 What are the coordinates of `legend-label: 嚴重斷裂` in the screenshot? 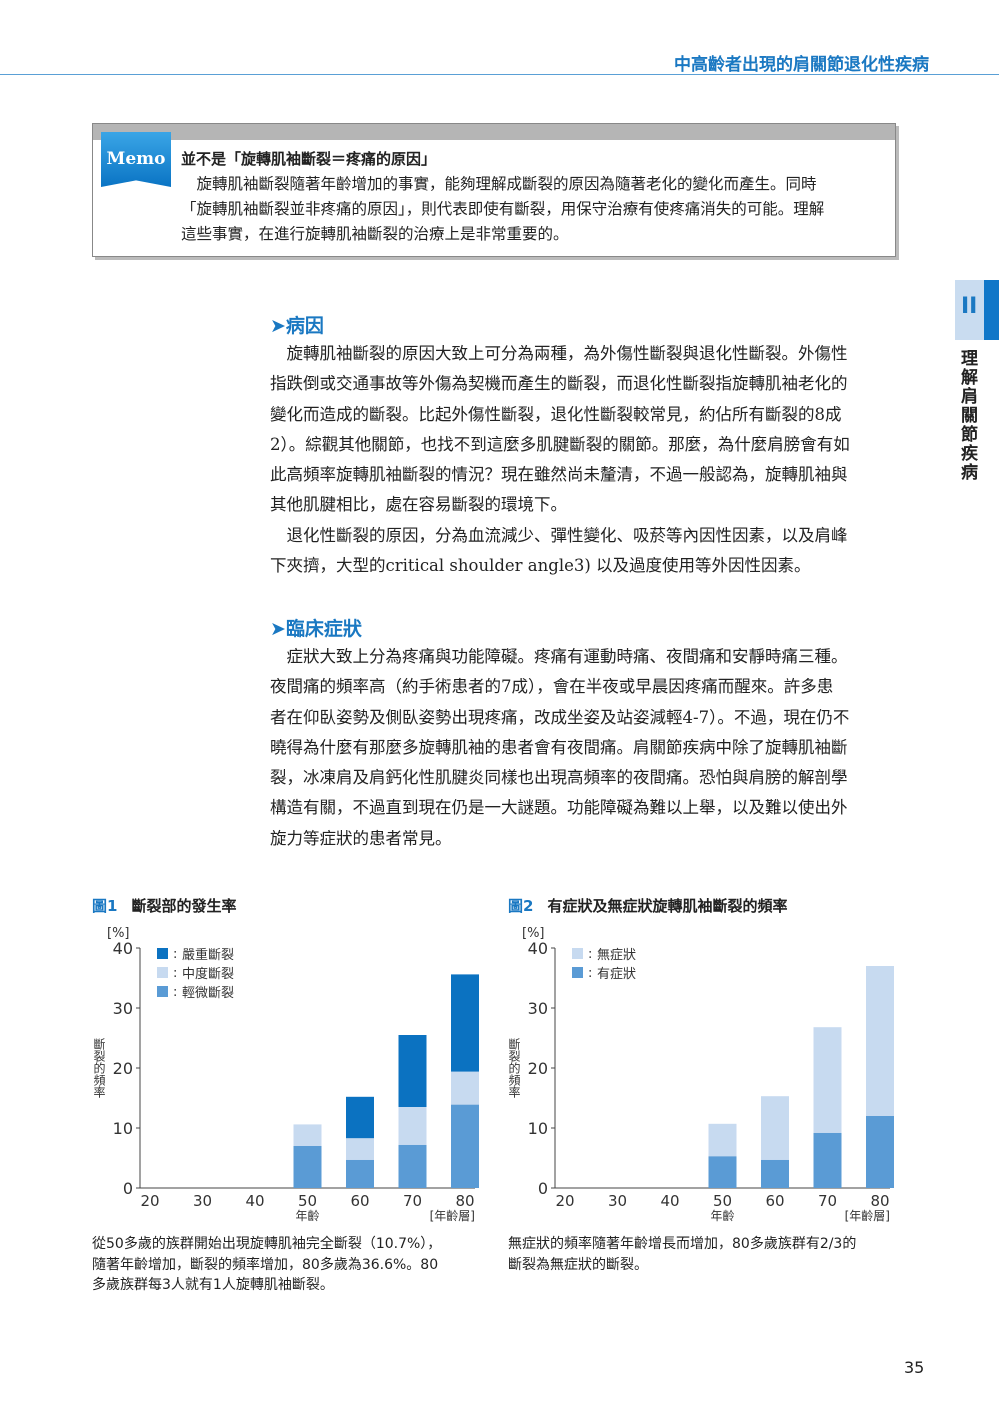 It's located at (208, 955).